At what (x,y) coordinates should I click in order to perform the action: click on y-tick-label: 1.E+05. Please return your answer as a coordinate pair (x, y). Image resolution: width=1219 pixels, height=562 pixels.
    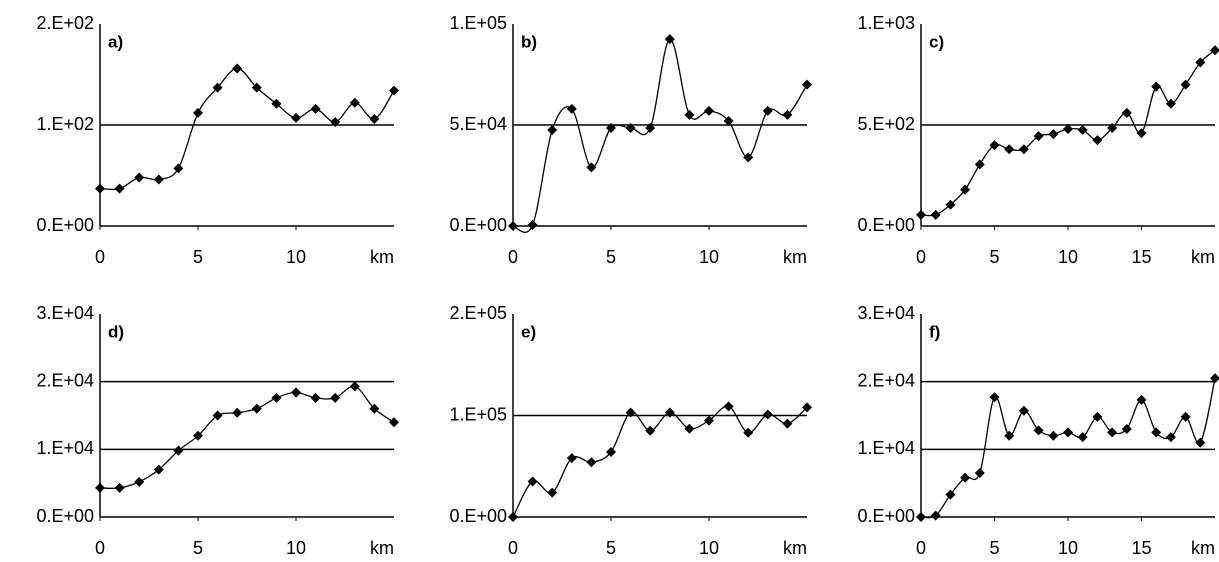
    Looking at the image, I should click on (478, 23).